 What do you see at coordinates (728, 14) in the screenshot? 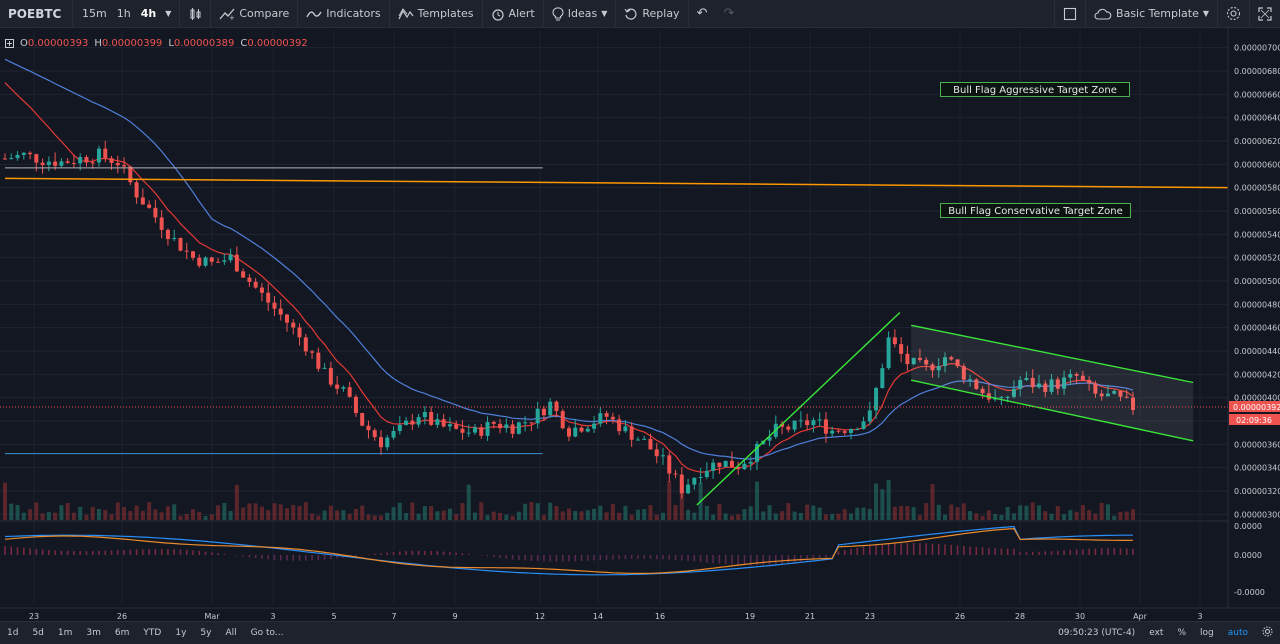
I see `redo-button: ↷` at bounding box center [728, 14].